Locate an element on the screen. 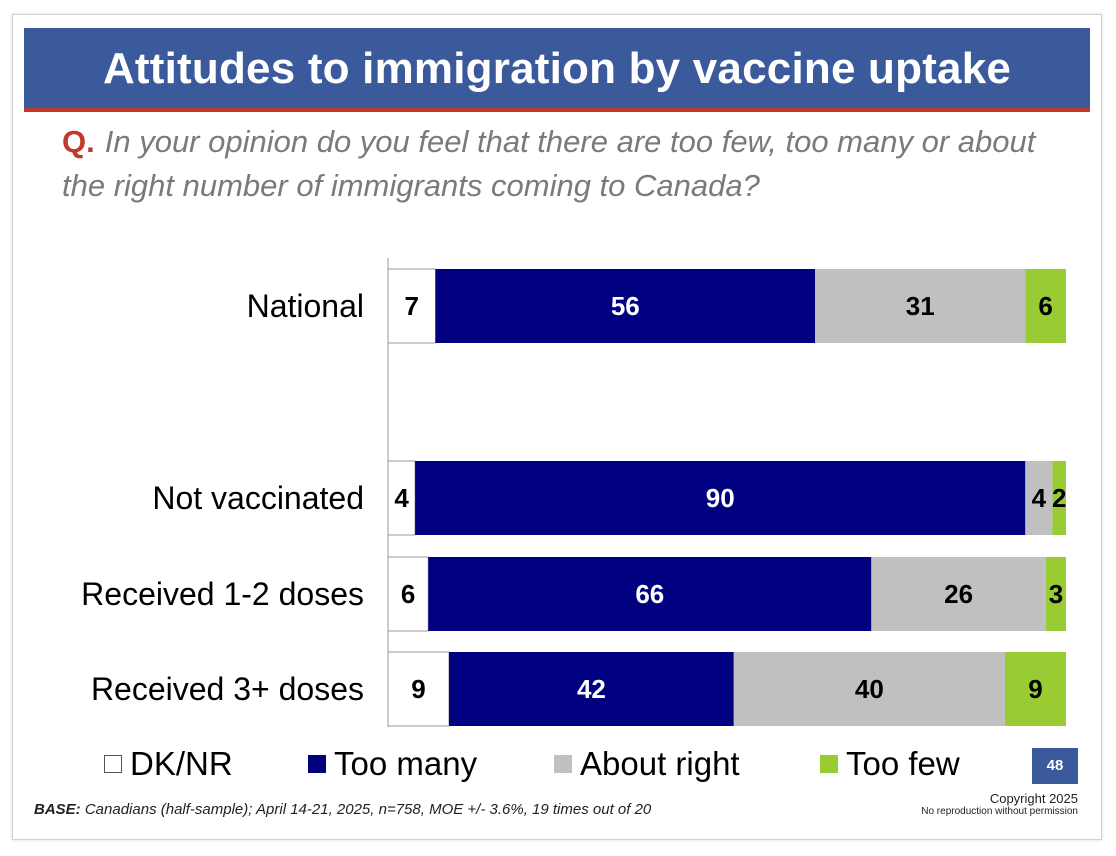 The width and height of the screenshot is (1116, 856). data-label-received-3-doses-too-many: 42 is located at coordinates (591, 689).